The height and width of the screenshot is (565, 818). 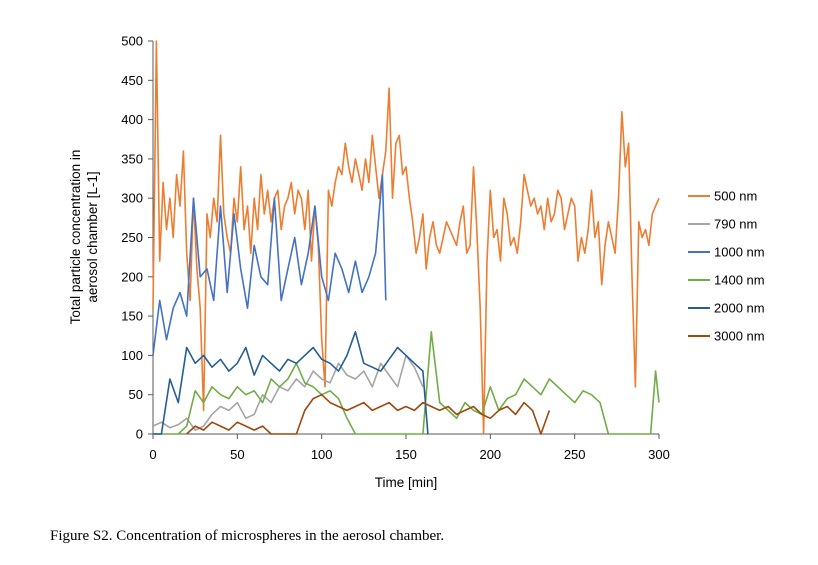 I want to click on y-axis-title-line: Total particle concentration in, so click(x=75, y=237).